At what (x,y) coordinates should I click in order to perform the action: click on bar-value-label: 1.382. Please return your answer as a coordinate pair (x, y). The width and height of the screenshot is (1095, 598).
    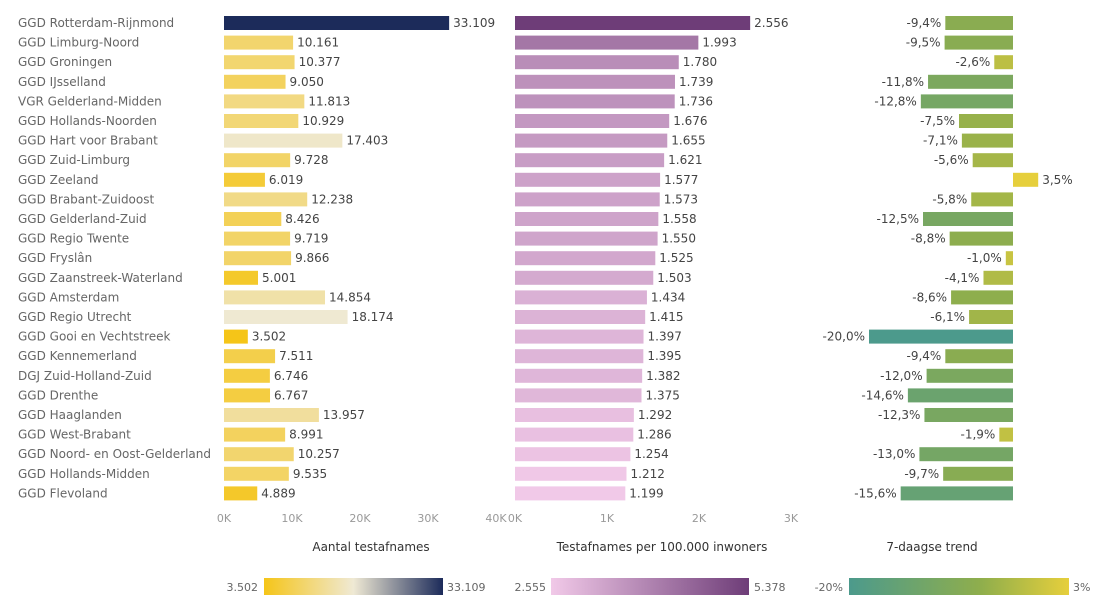
    Looking at the image, I should click on (663, 376).